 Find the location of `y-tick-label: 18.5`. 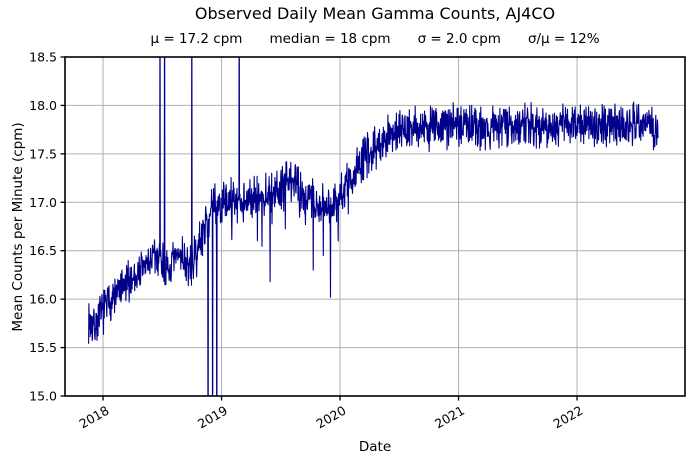

y-tick-label: 18.5 is located at coordinates (43, 57).